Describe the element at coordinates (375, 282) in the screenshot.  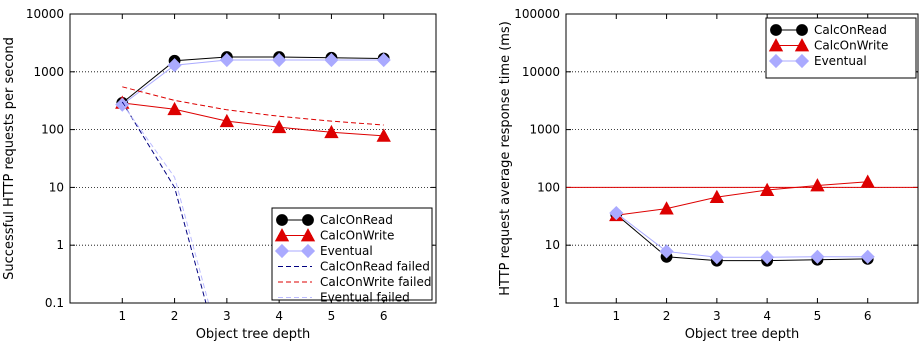
I see `legend-label: CalcOnWrite failed` at that location.